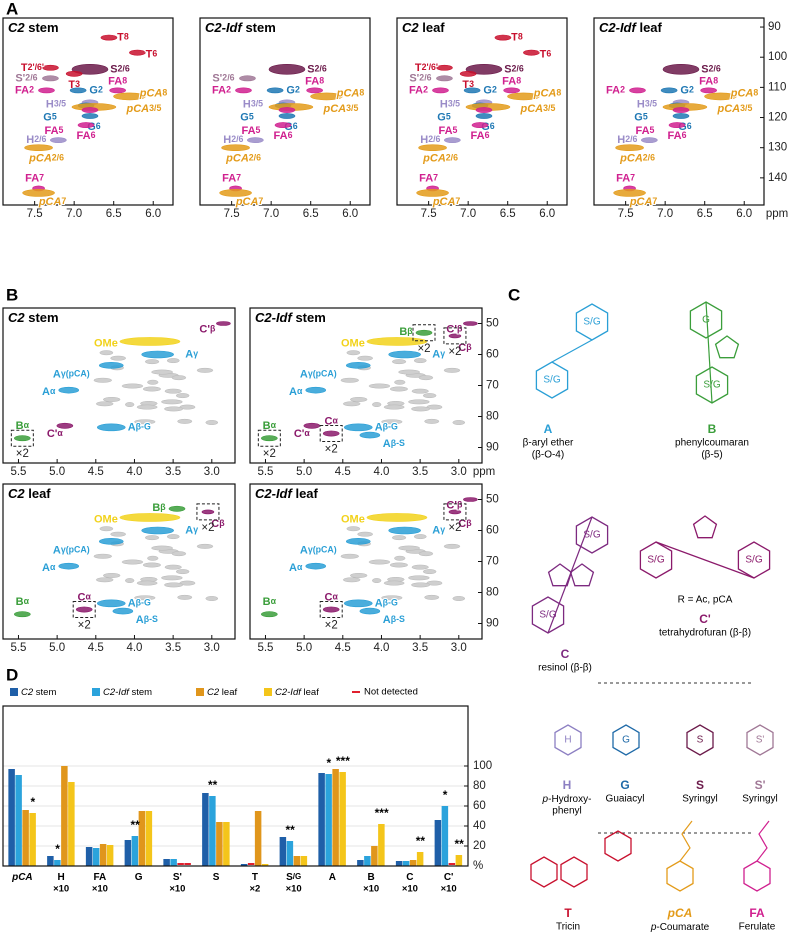 The image size is (791, 950). I want to click on x-tick-sublabel: ×10, so click(61, 889).